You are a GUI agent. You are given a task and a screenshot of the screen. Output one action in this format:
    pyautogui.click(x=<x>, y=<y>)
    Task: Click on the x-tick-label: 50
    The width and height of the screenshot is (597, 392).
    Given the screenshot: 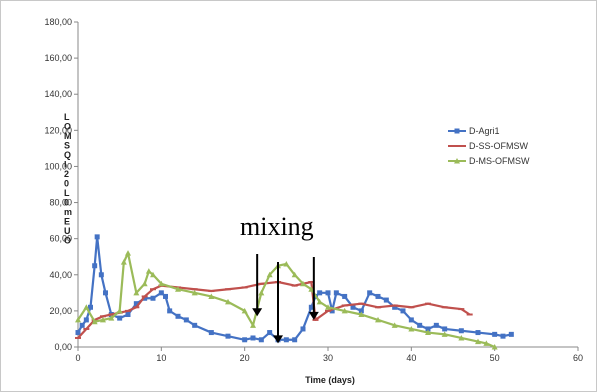 What is the action you would take?
    pyautogui.click(x=495, y=358)
    